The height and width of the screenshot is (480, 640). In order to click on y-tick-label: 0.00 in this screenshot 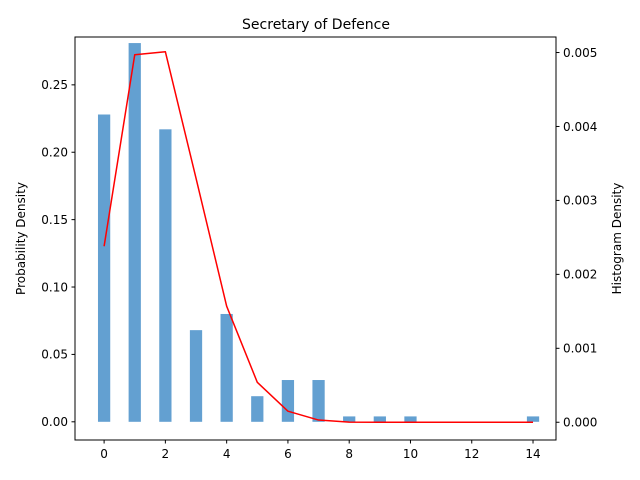, I will do `click(54, 422)`.